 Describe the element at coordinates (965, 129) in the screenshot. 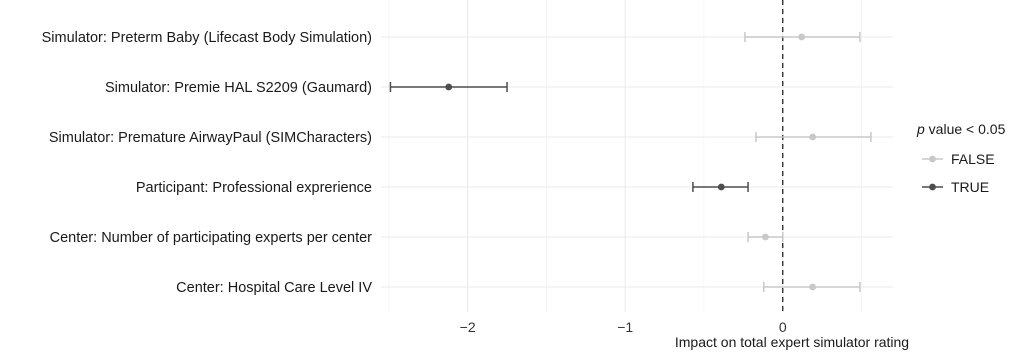

I see `legend-title-rest: value < 0.05` at that location.